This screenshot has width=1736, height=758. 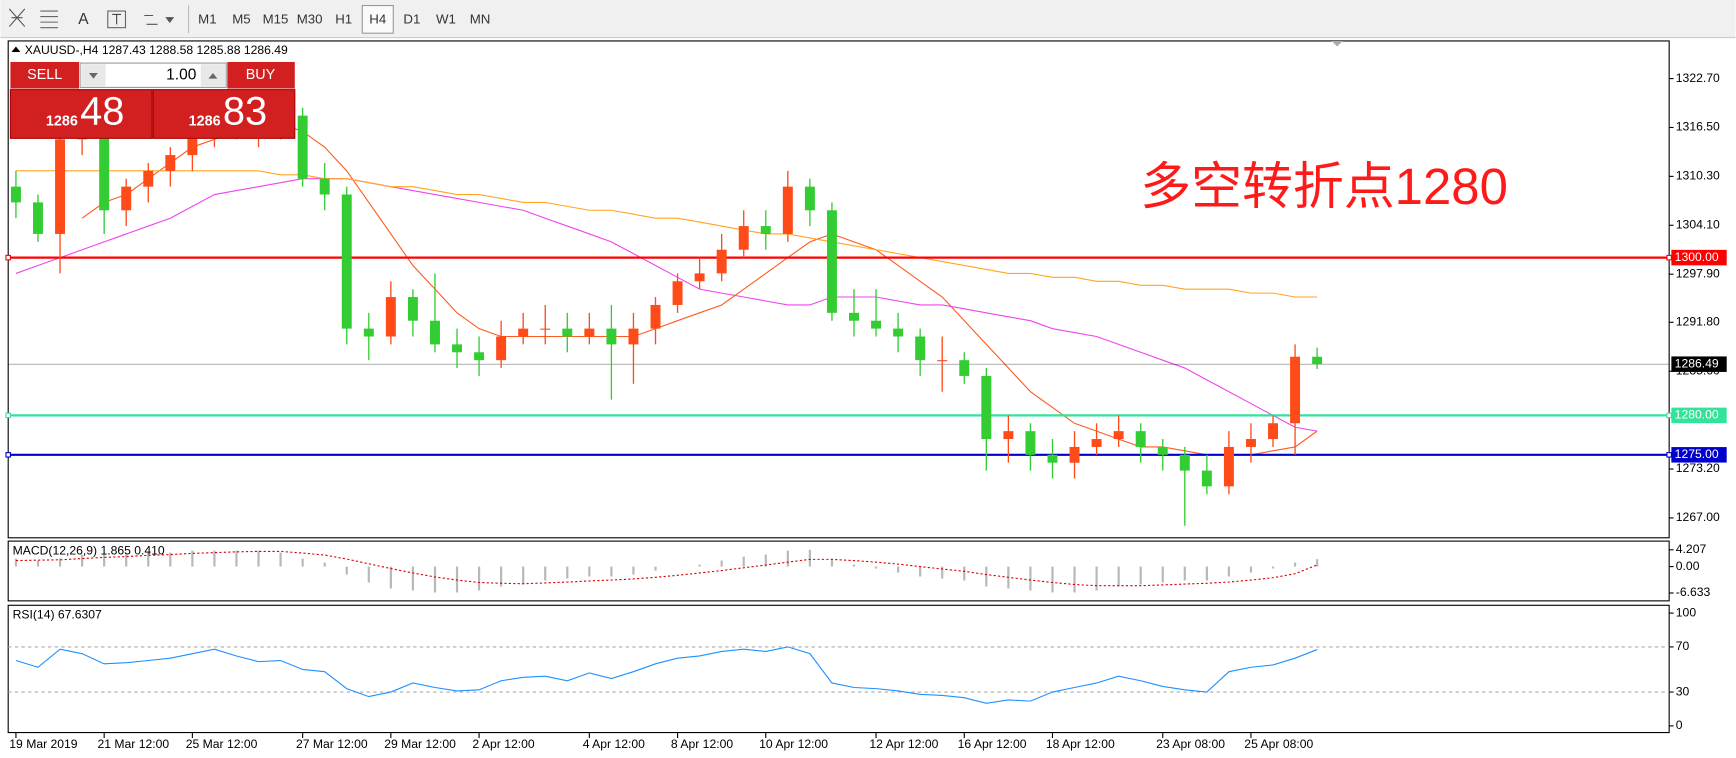 What do you see at coordinates (1683, 646) in the screenshot?
I see `y-tick-label: 70` at bounding box center [1683, 646].